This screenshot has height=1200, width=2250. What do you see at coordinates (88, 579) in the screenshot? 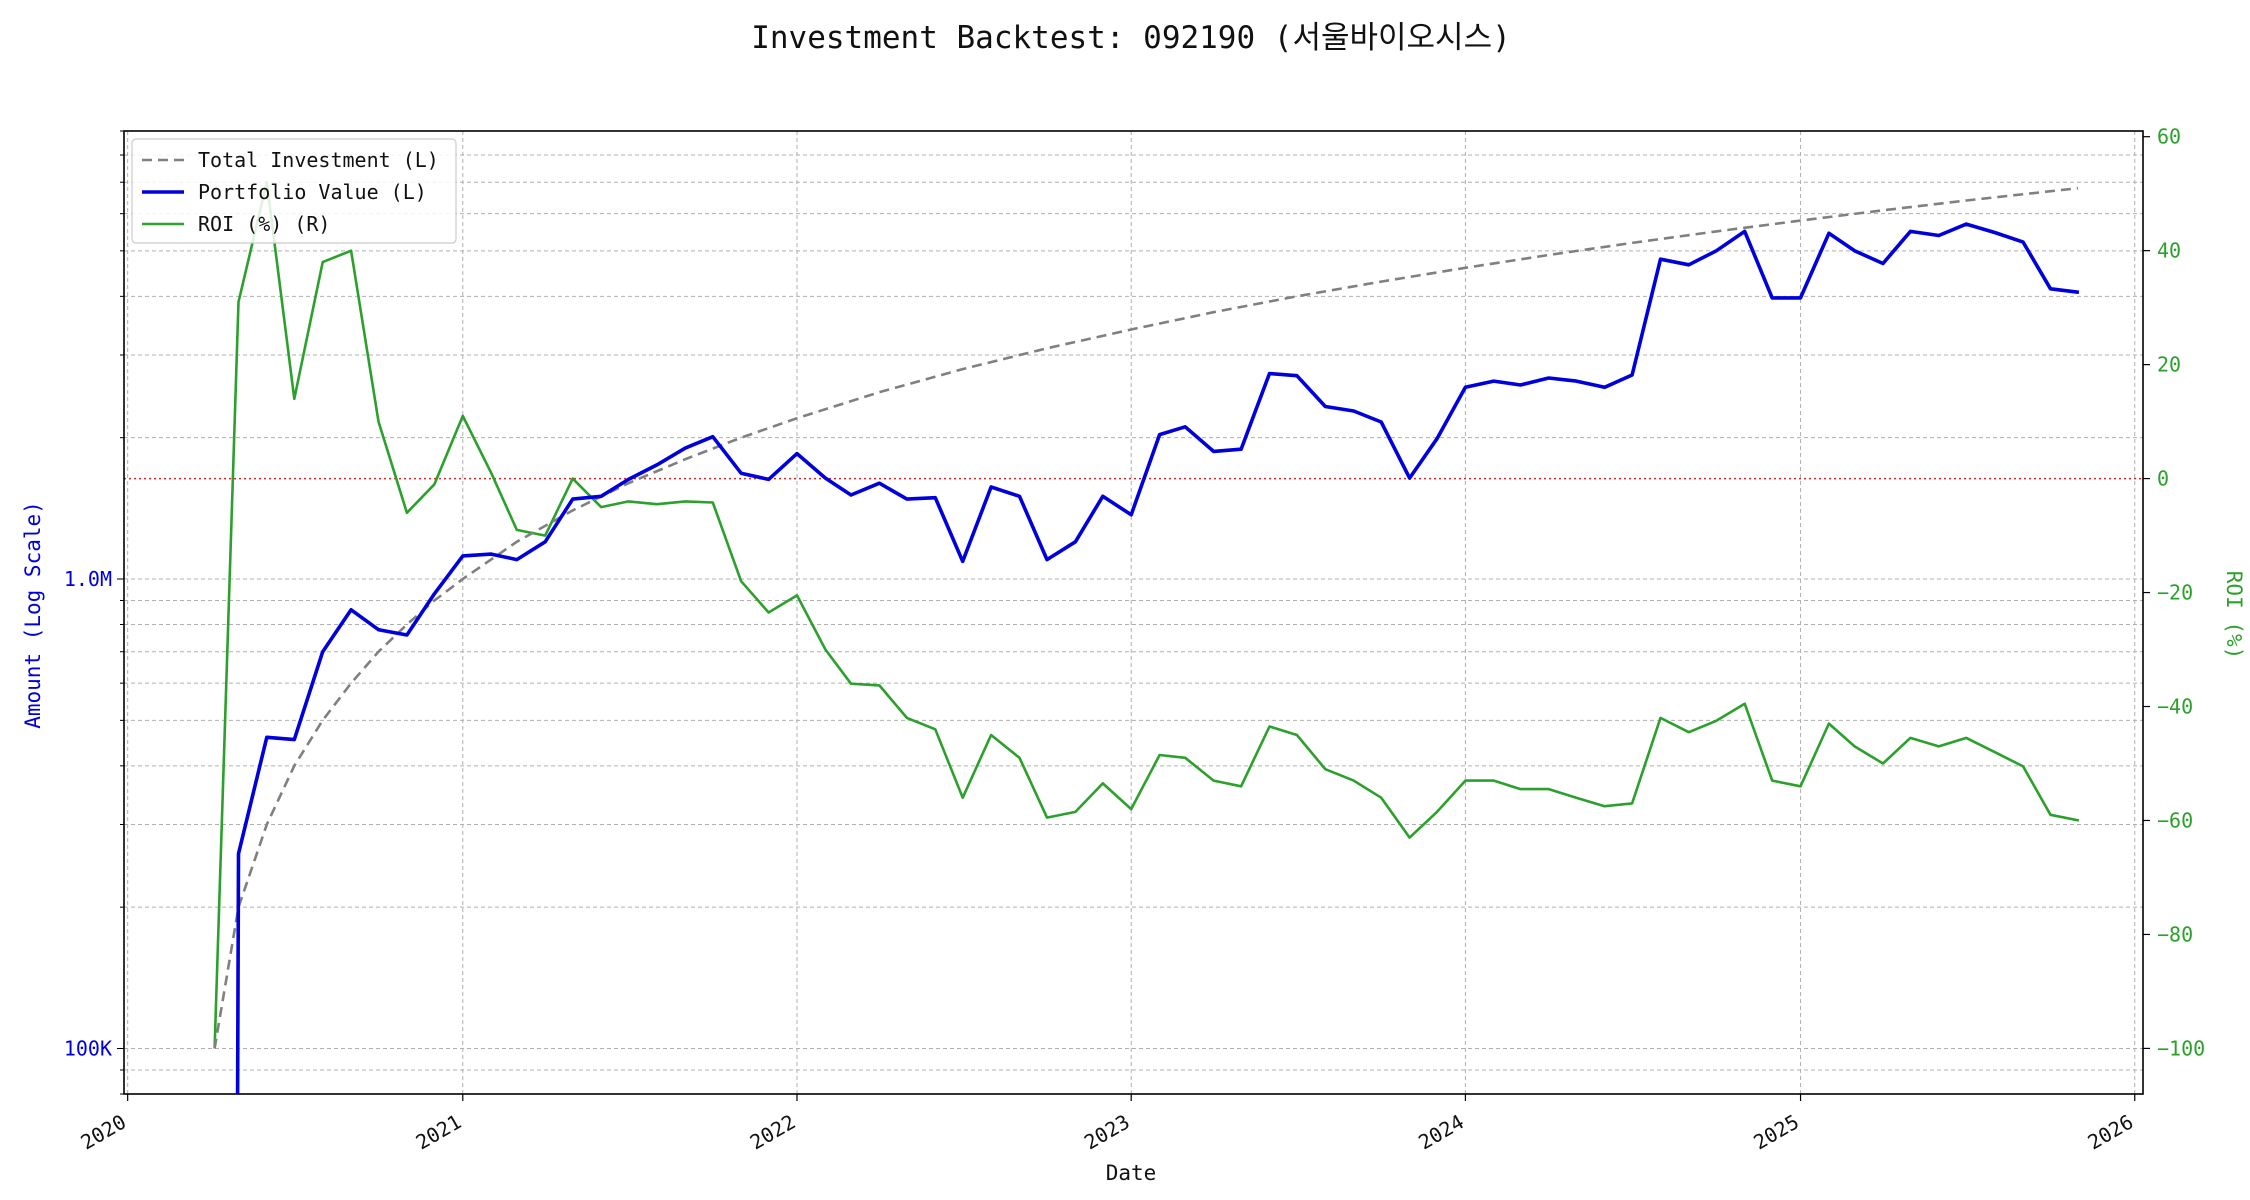
I see `y-left-tick-label: 1.0M` at bounding box center [88, 579].